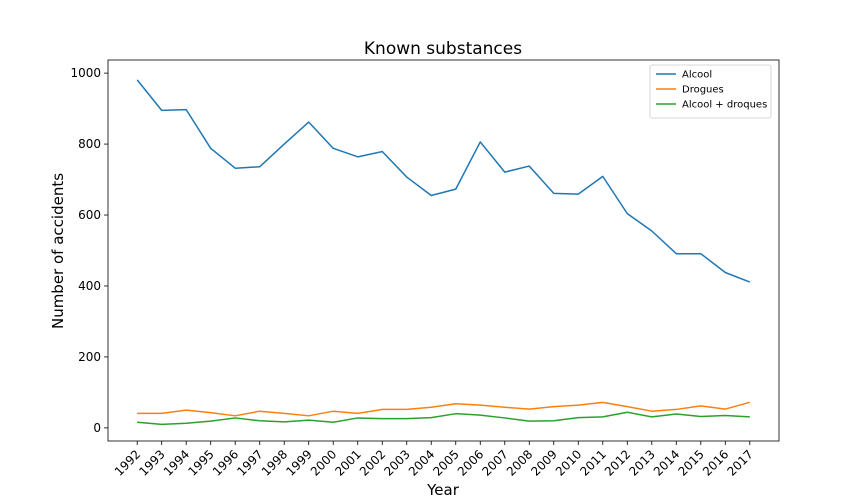 The height and width of the screenshot is (504, 864). I want to click on y-tick-label: 200, so click(89, 357).